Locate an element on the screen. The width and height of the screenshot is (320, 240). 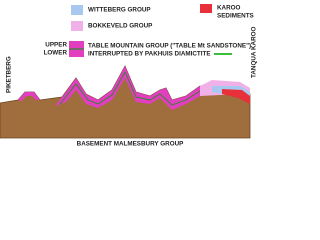
witteberg-swatch is located at coordinates (77, 10).